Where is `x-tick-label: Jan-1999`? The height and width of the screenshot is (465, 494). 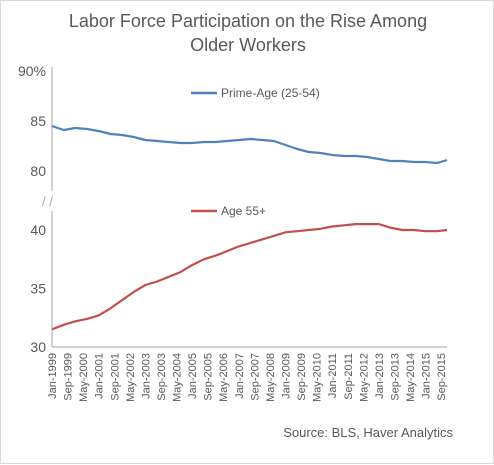 x-tick-label: Jan-1999 is located at coordinates (53, 376).